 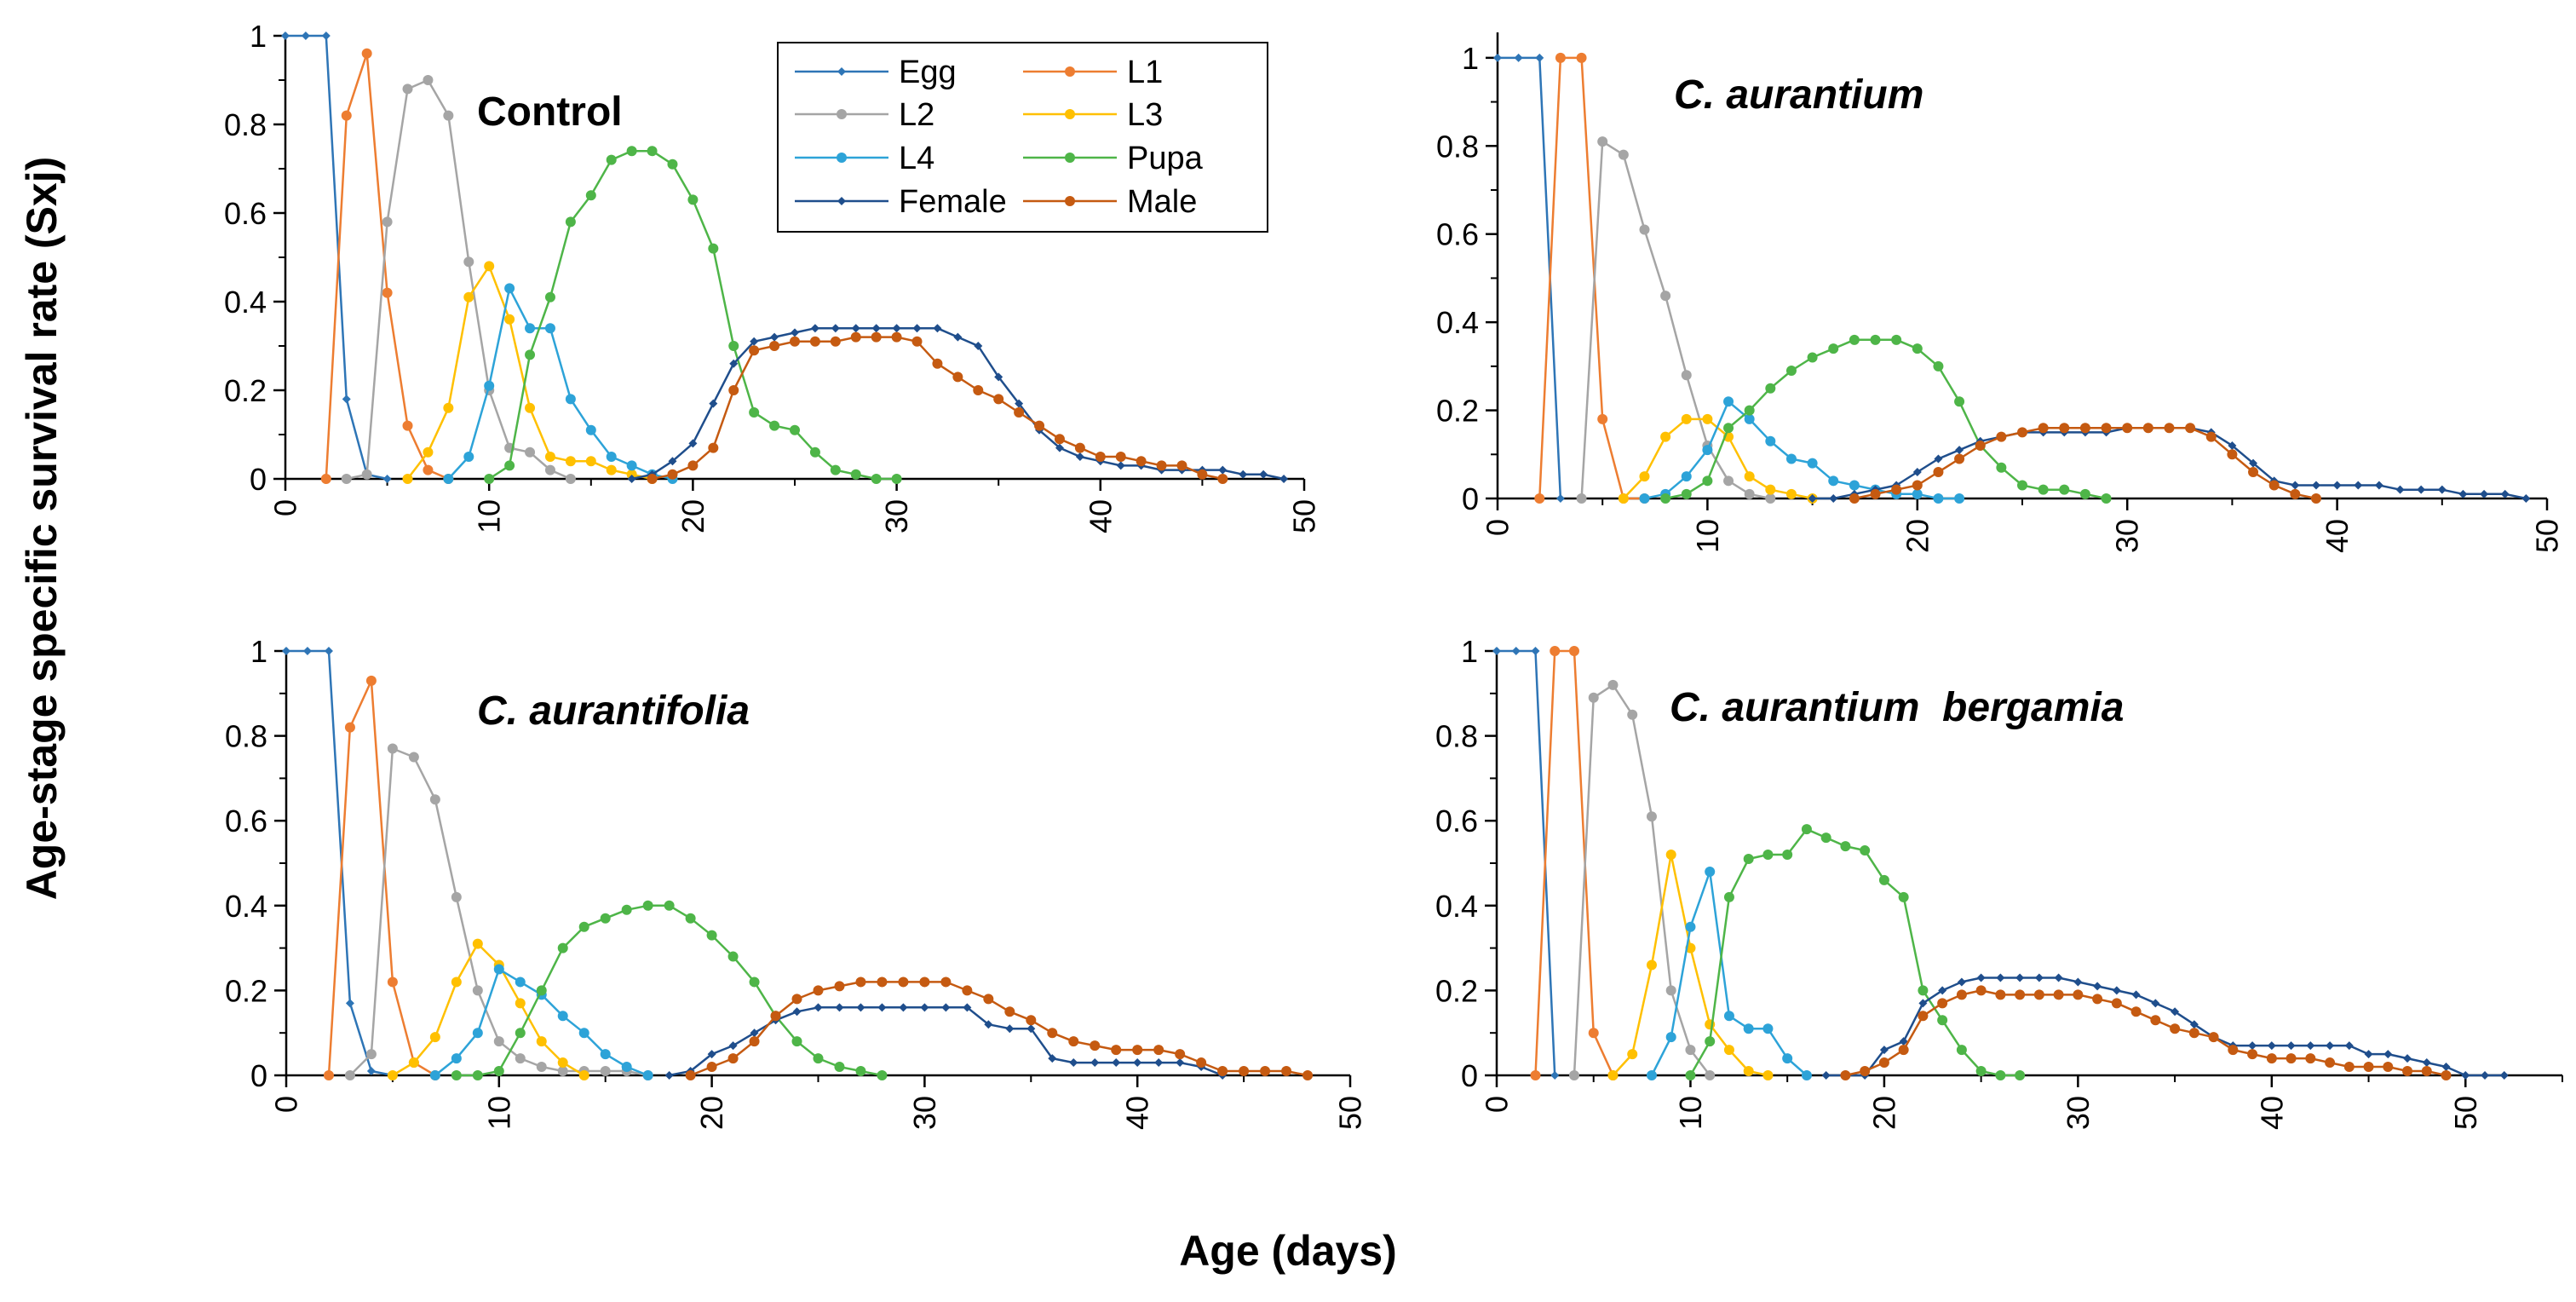 What do you see at coordinates (1497, 1105) in the screenshot?
I see `x-tick-label: 0` at bounding box center [1497, 1105].